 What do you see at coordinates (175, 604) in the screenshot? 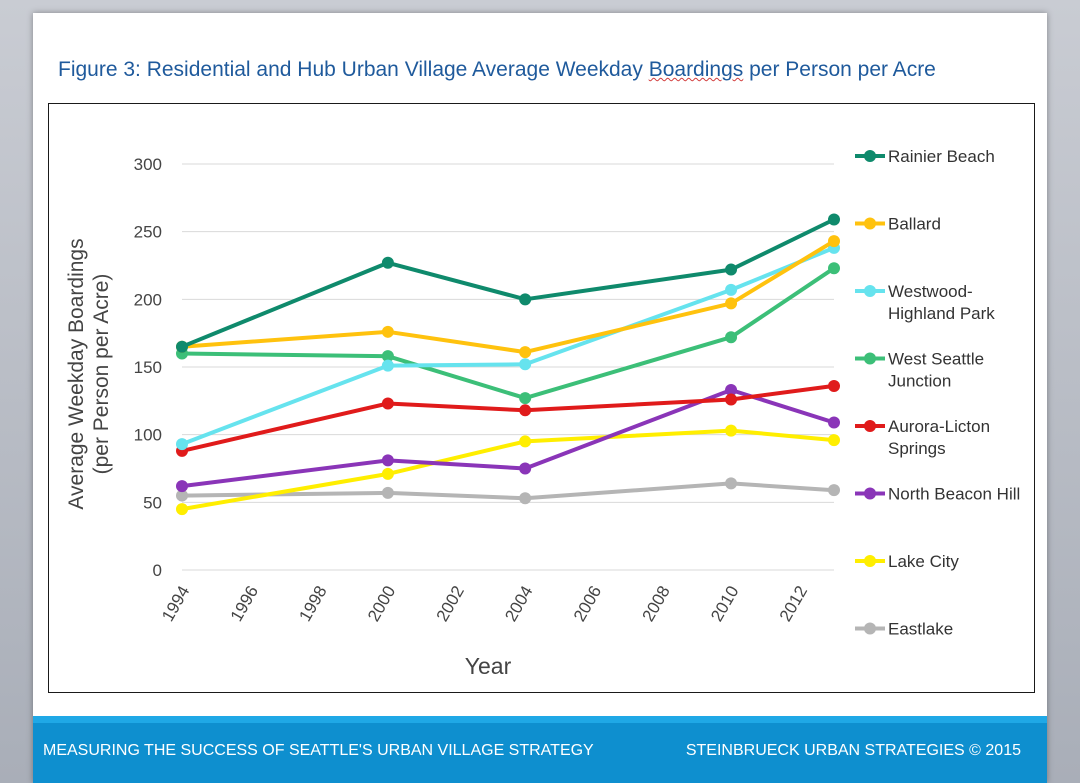
I see `x-tick-label: 1994` at bounding box center [175, 604].